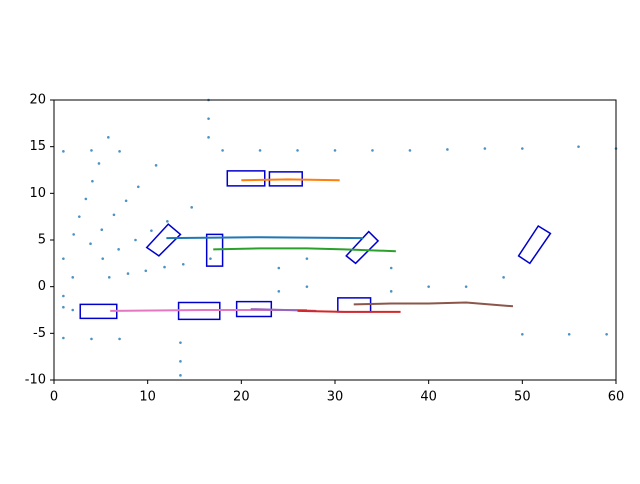 The image size is (640, 484). I want to click on x-tick-label: 20, so click(241, 397).